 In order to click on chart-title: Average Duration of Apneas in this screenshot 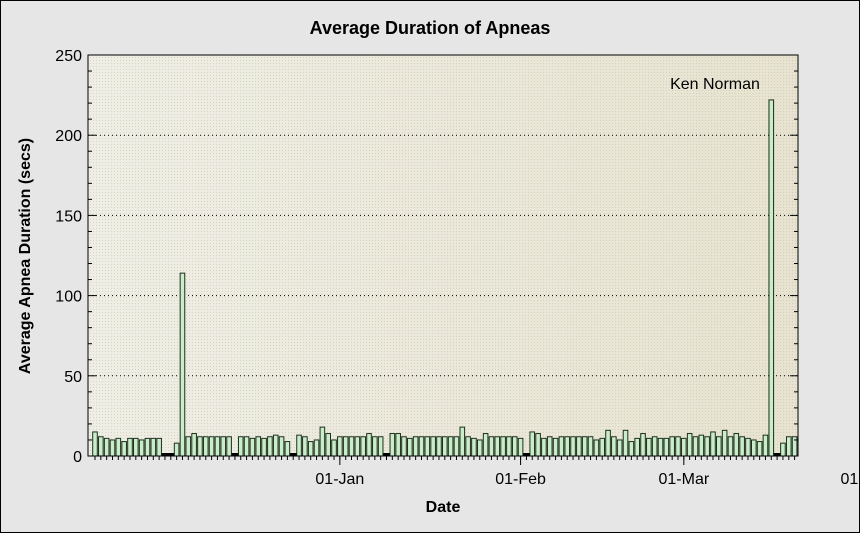, I will do `click(430, 28)`.